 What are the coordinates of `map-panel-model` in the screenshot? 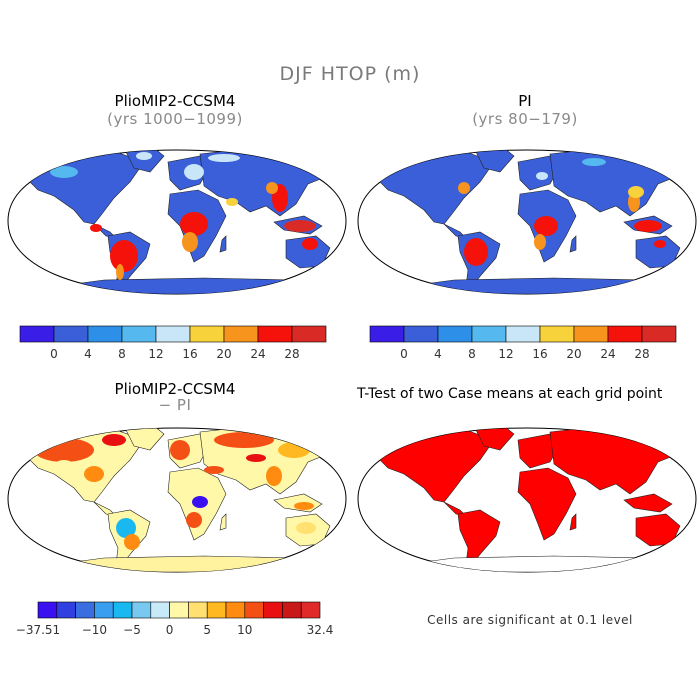 It's located at (177, 222).